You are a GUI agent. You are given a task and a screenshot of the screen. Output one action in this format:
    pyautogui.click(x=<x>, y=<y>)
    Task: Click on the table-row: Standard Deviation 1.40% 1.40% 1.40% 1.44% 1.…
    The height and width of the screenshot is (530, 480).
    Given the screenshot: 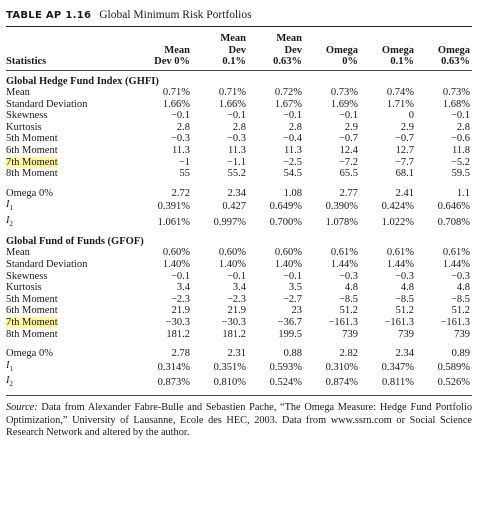 What is the action you would take?
    pyautogui.click(x=239, y=265)
    